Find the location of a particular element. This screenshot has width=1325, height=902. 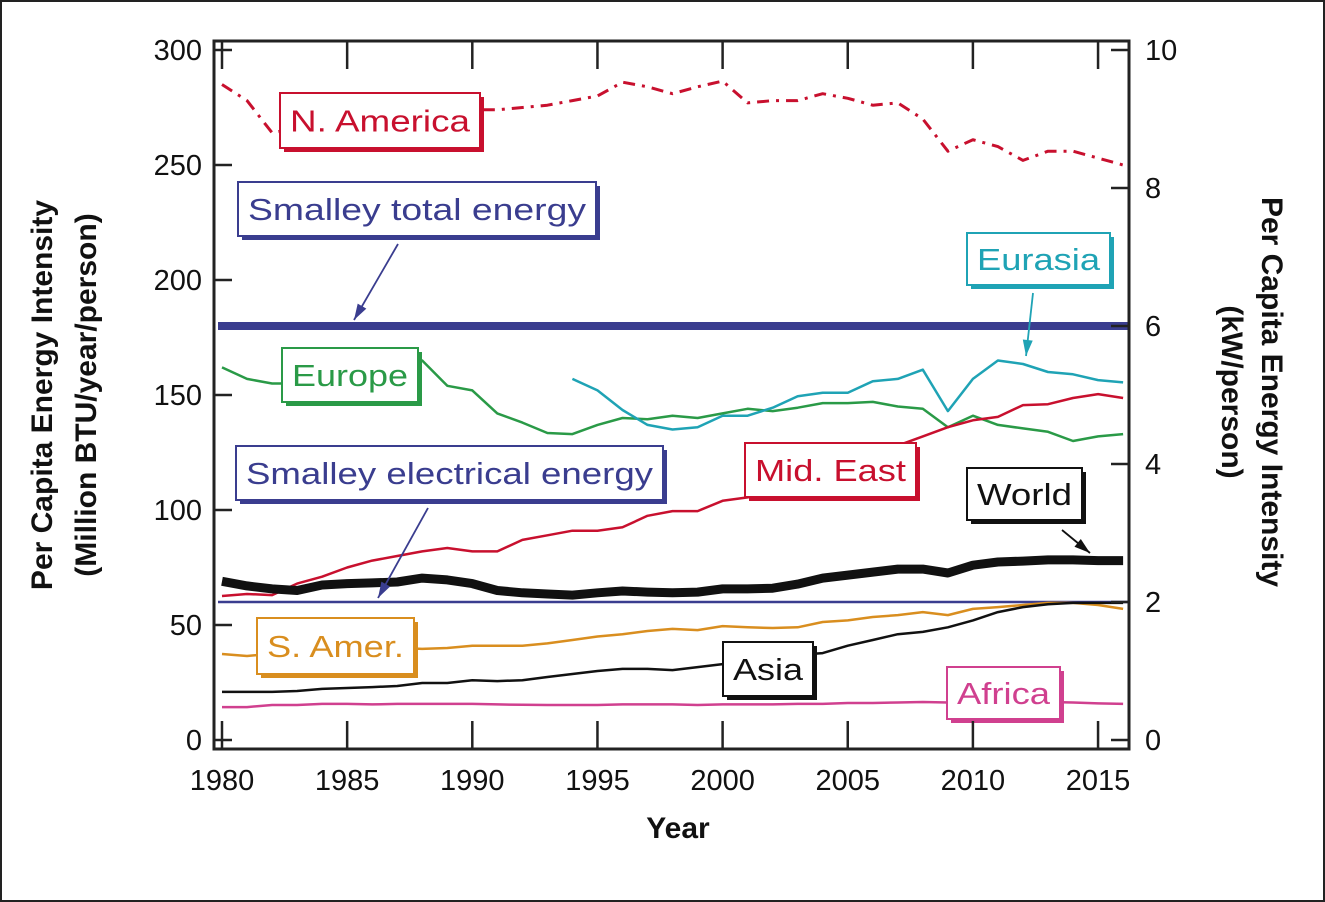

series-label-s-amer: S. Amer. is located at coordinates (337, 647).